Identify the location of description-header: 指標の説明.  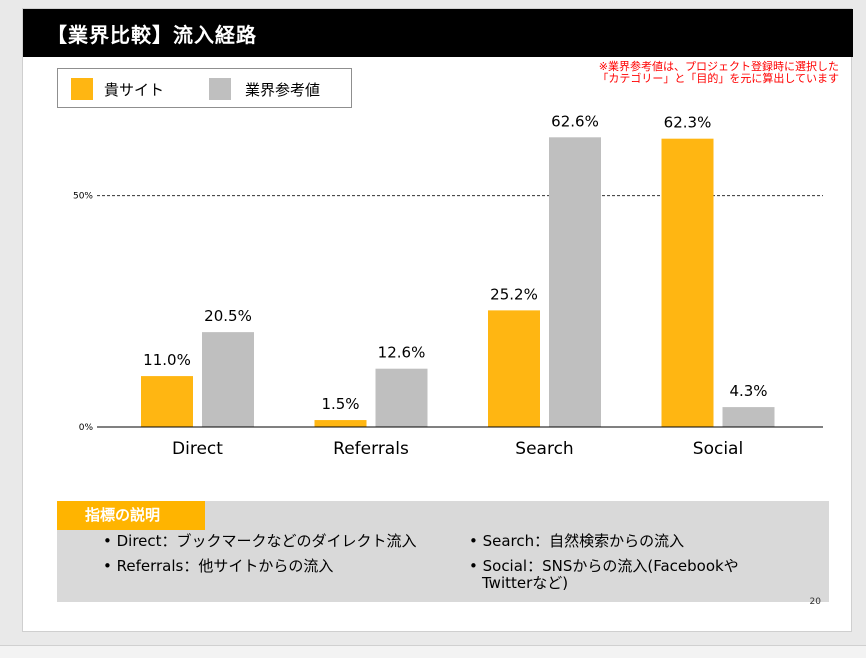
(131, 515).